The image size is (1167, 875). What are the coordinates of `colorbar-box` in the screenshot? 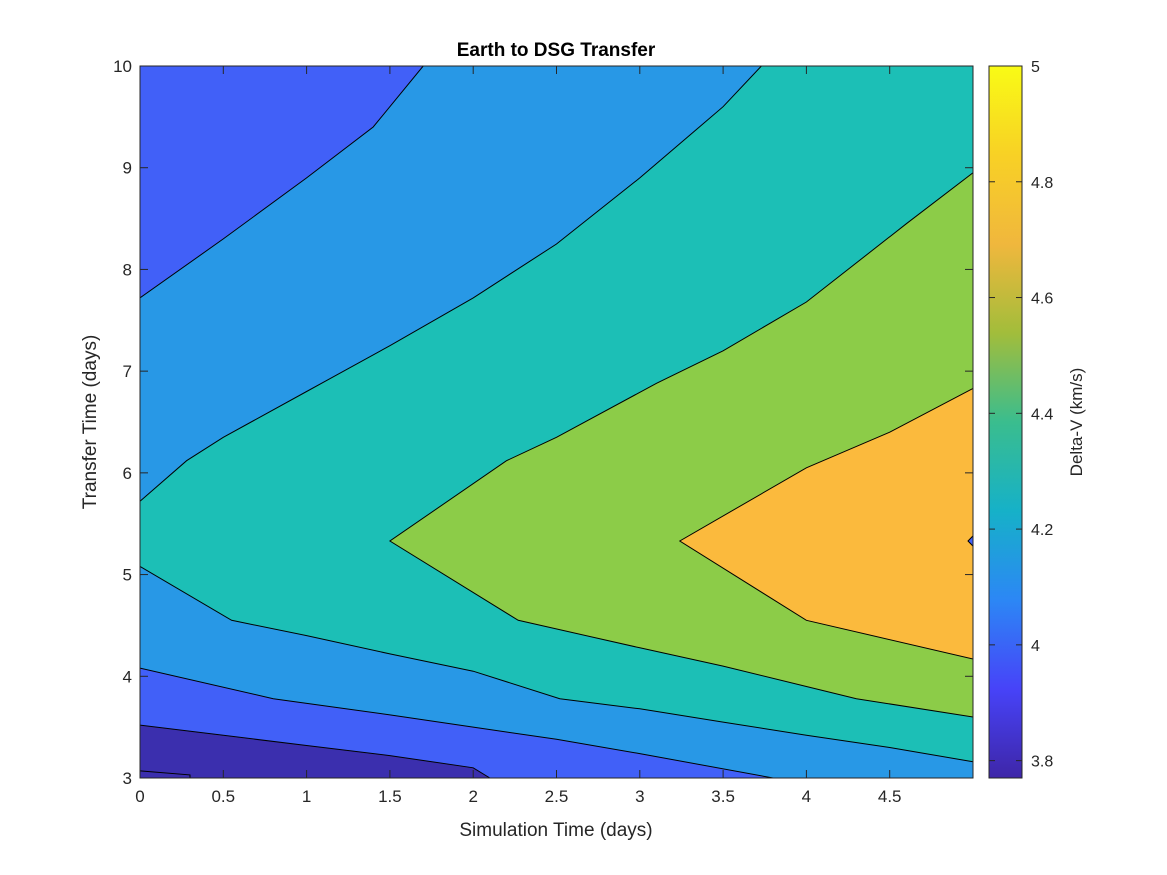 It's located at (1005, 422).